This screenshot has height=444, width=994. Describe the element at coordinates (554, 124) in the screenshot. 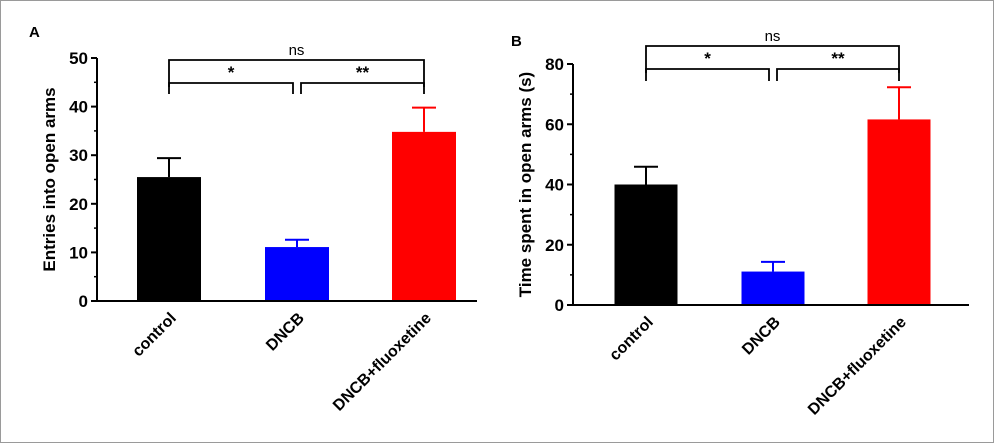

I see `y-tick-label: 60` at that location.